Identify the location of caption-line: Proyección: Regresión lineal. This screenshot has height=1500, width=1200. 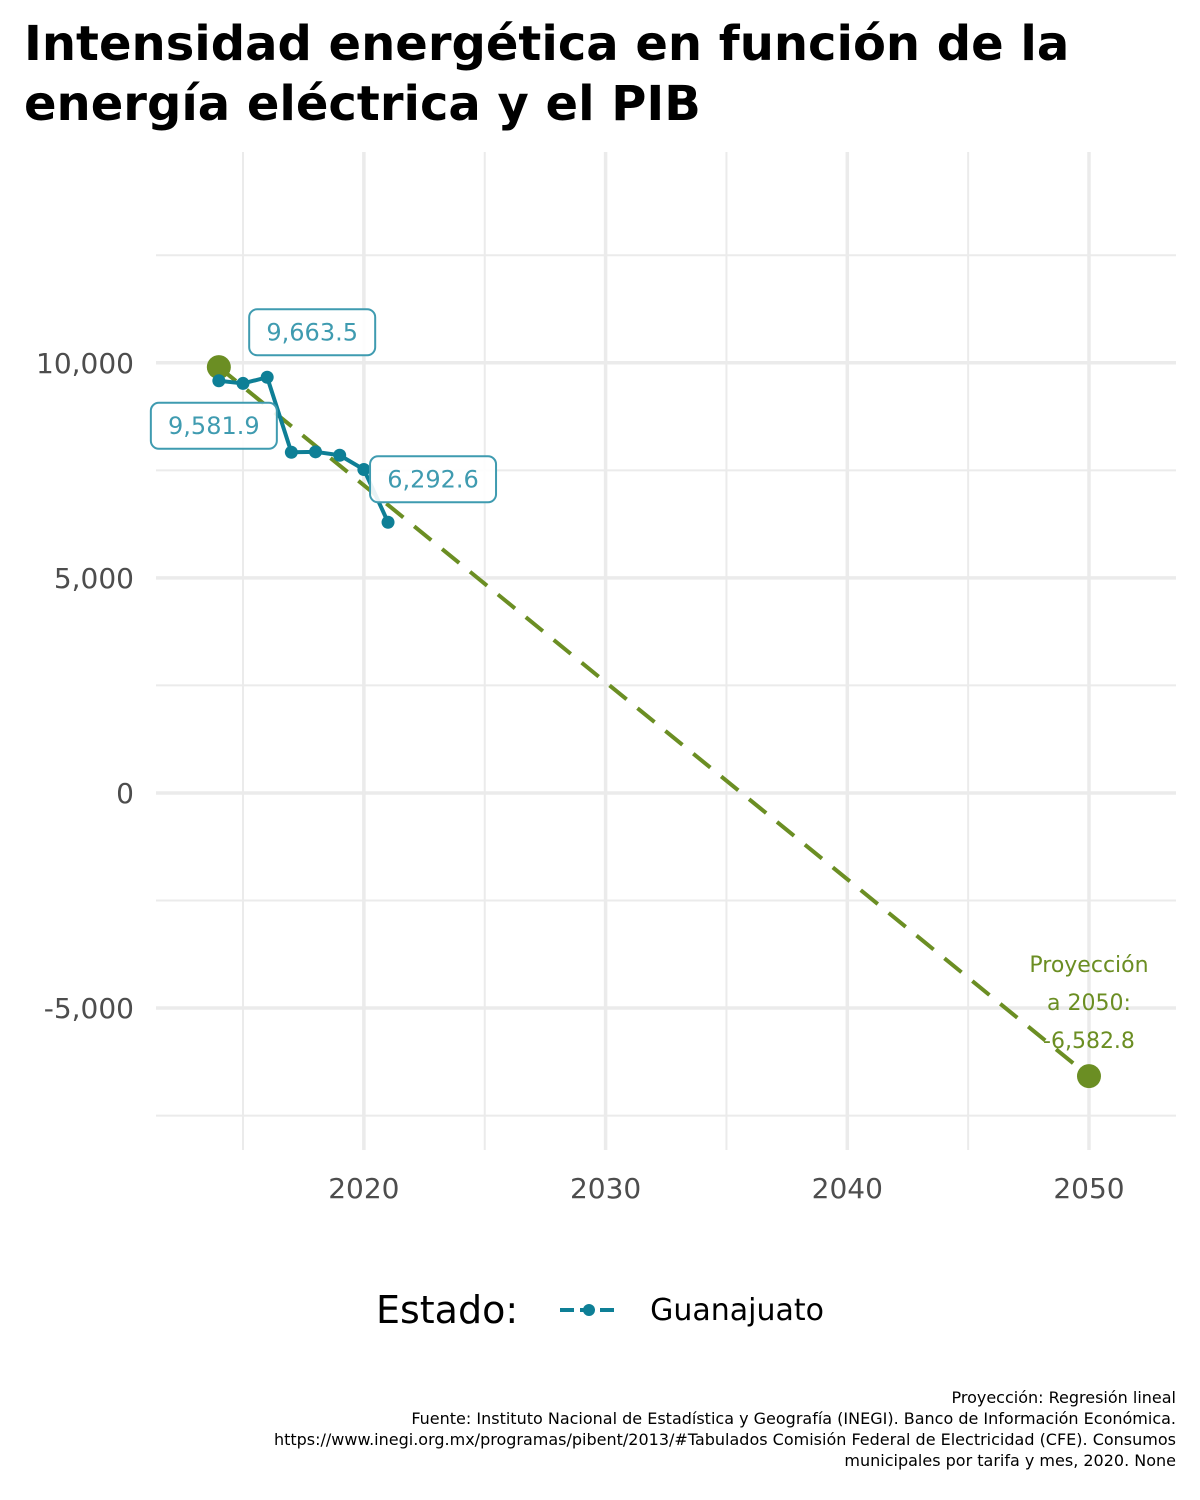
(1063, 1397).